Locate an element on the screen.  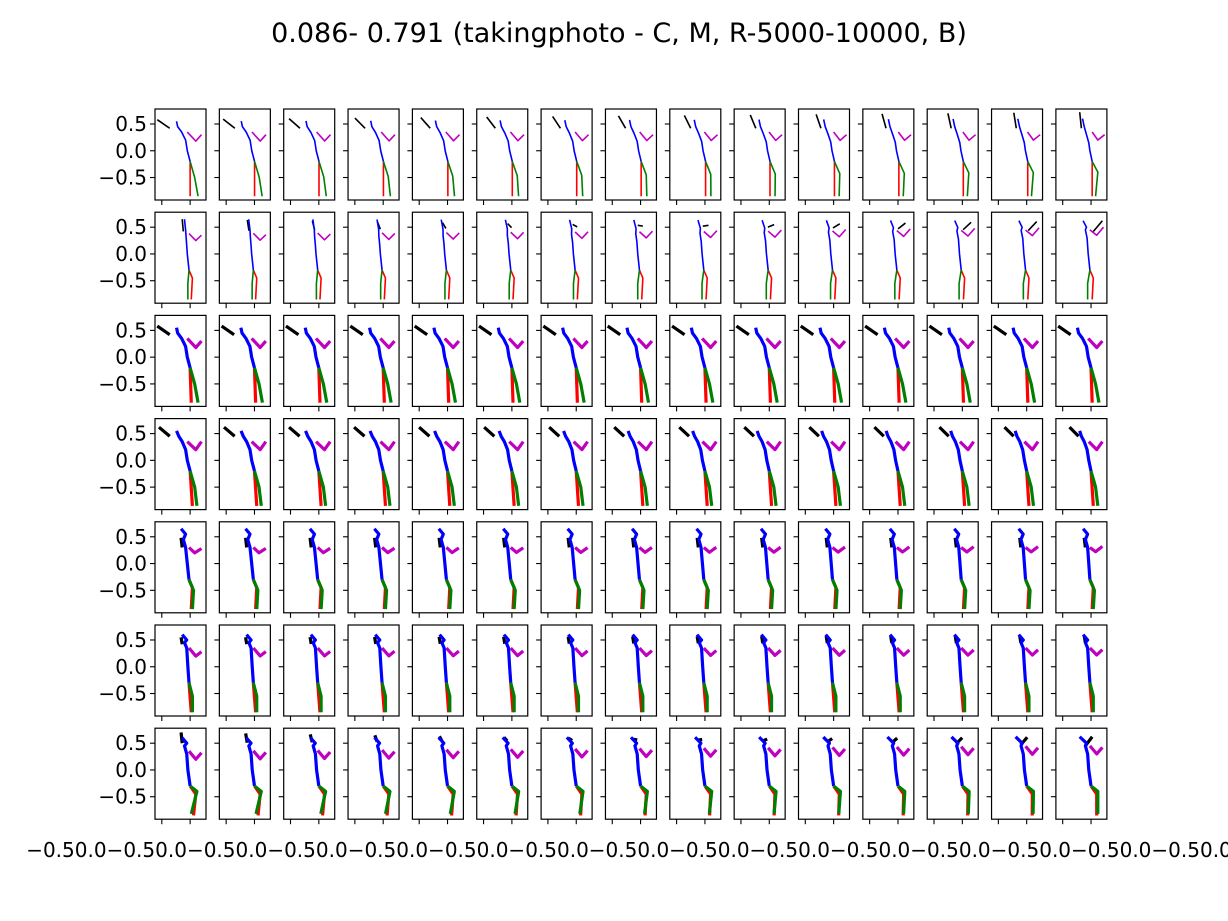
y-tick-label: 0.5 is located at coordinates (131, 434).